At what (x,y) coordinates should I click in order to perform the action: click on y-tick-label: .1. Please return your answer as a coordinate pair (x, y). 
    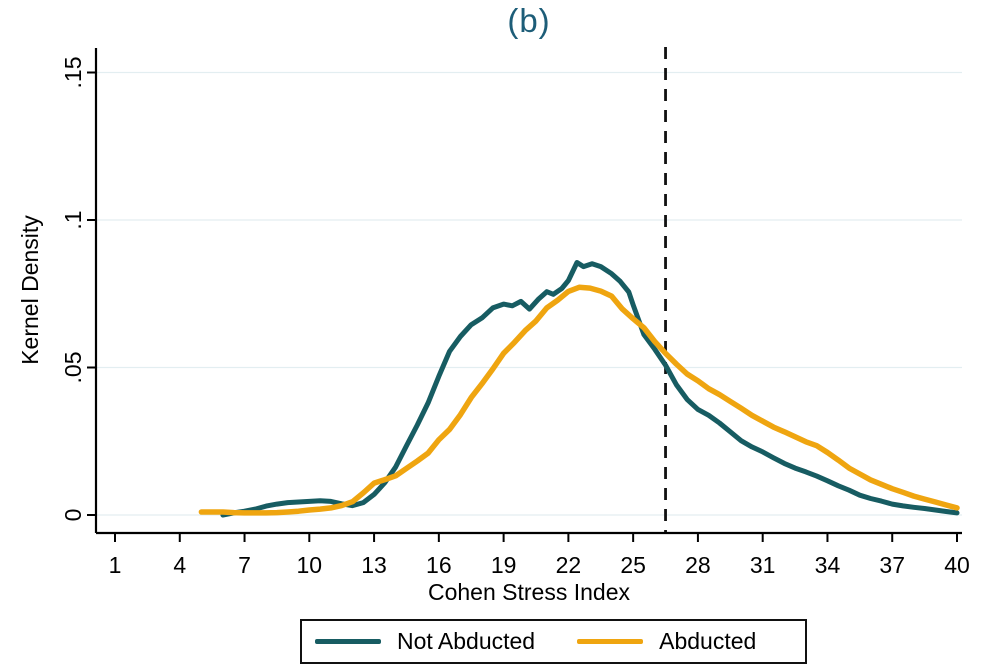
    Looking at the image, I should click on (73, 219).